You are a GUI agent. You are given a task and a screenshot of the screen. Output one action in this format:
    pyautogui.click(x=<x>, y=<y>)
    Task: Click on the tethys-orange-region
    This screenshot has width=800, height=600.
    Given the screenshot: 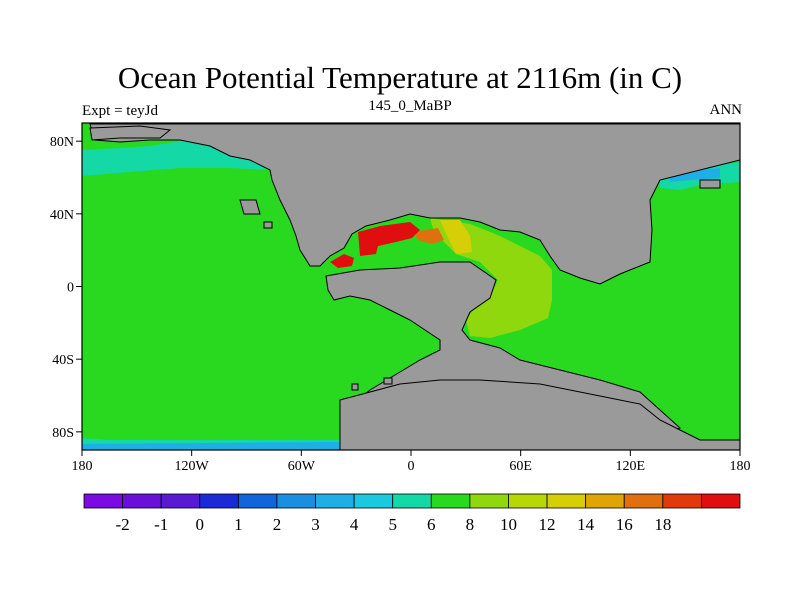 What is the action you would take?
    pyautogui.click(x=429, y=236)
    